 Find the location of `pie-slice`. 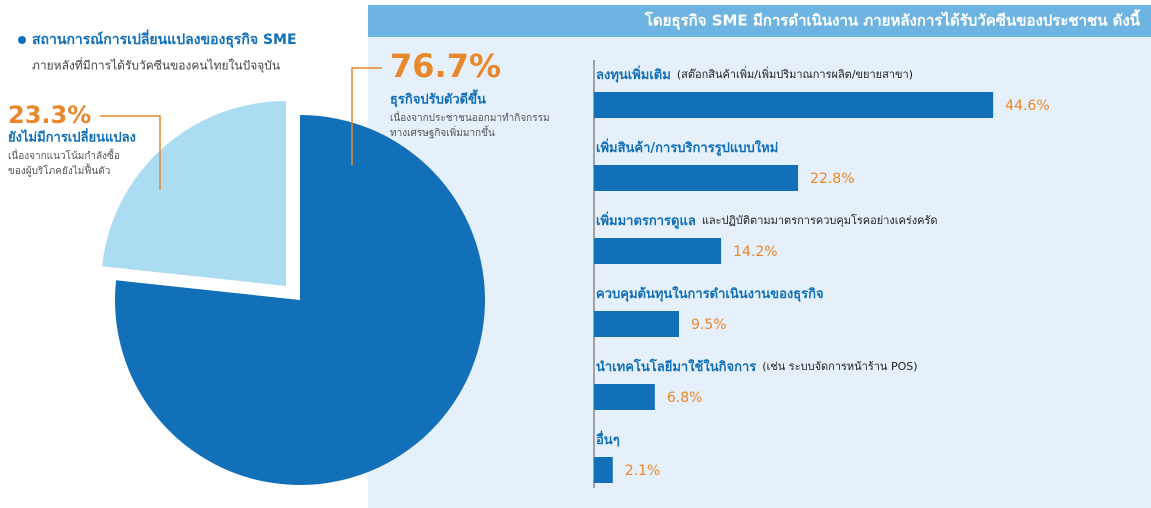

pie-slice is located at coordinates (194, 193).